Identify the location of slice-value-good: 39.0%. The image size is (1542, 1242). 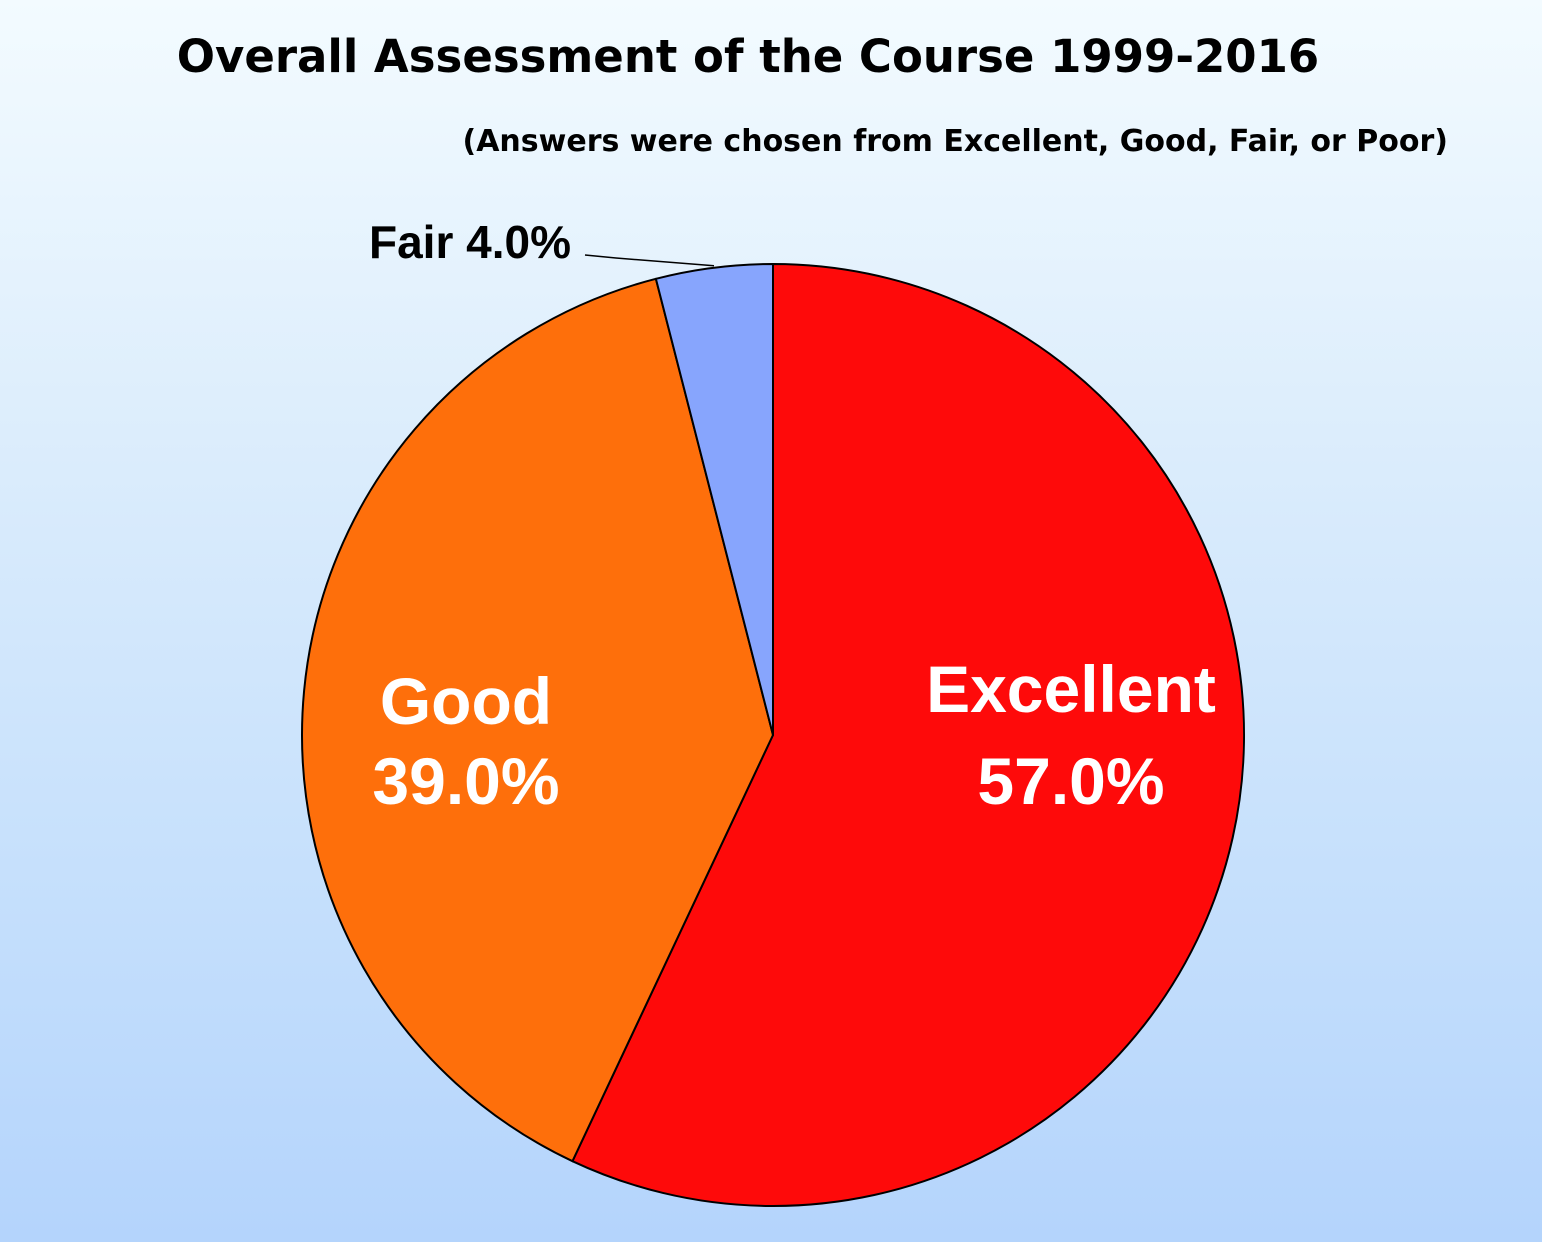
(465, 781).